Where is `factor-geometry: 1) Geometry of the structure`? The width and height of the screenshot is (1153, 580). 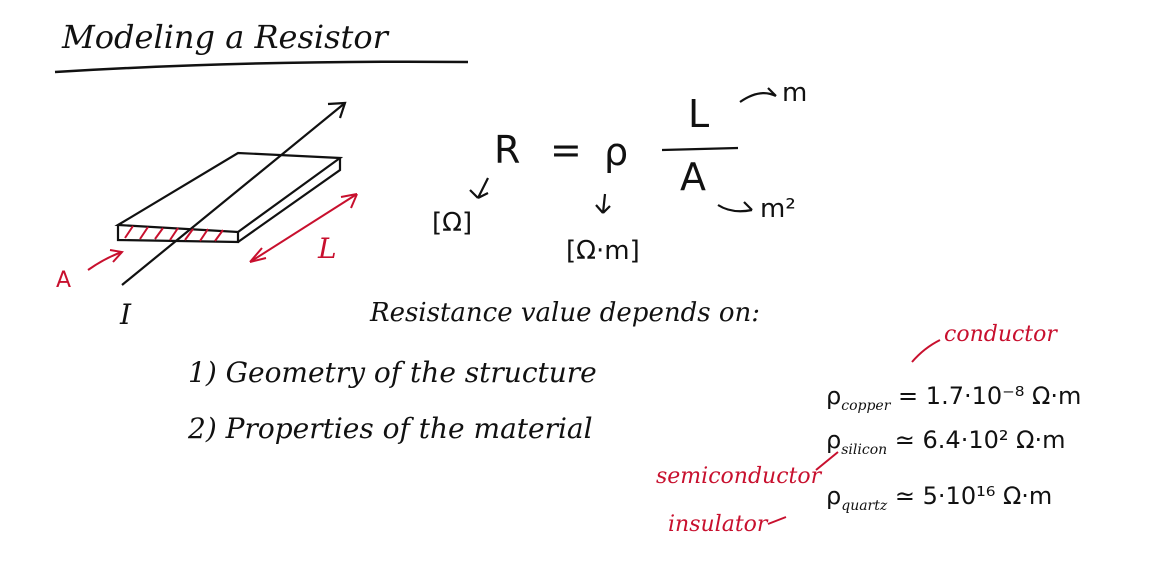
factor-geometry: 1) Geometry of the structure is located at coordinates (392, 372).